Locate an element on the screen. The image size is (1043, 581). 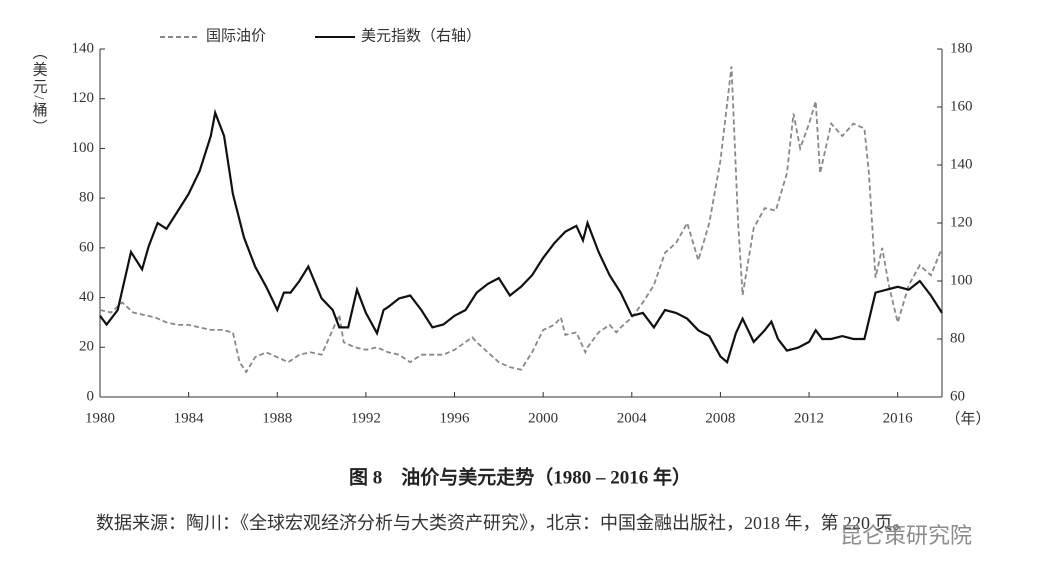
x-tick-label: 1980 is located at coordinates (100, 418).